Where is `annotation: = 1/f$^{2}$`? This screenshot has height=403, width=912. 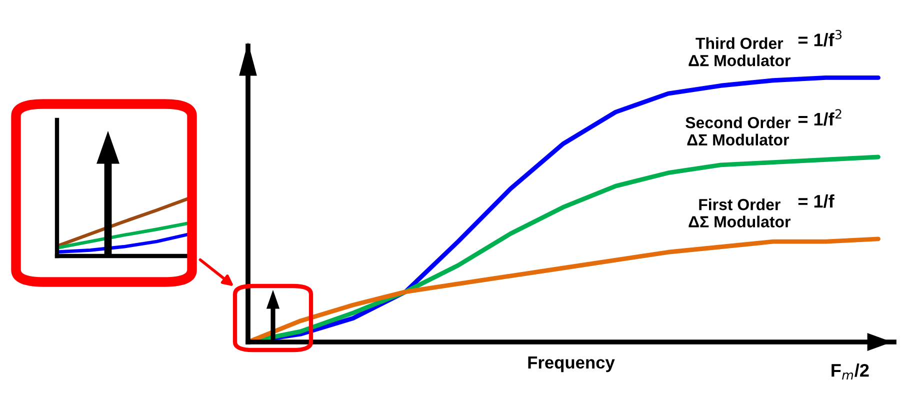
annotation: = 1/f$^{2}$ is located at coordinates (820, 117).